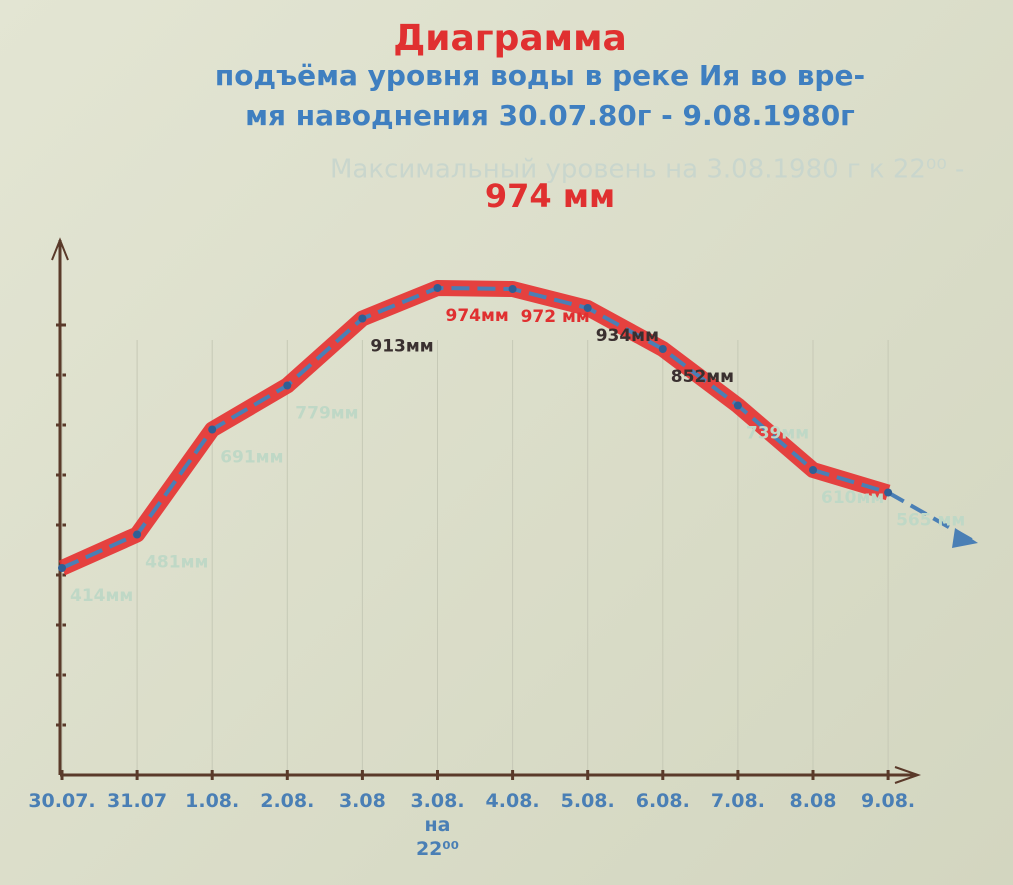 This screenshot has width=1013, height=885. I want to click on data-label: 972 мм, so click(555, 317).